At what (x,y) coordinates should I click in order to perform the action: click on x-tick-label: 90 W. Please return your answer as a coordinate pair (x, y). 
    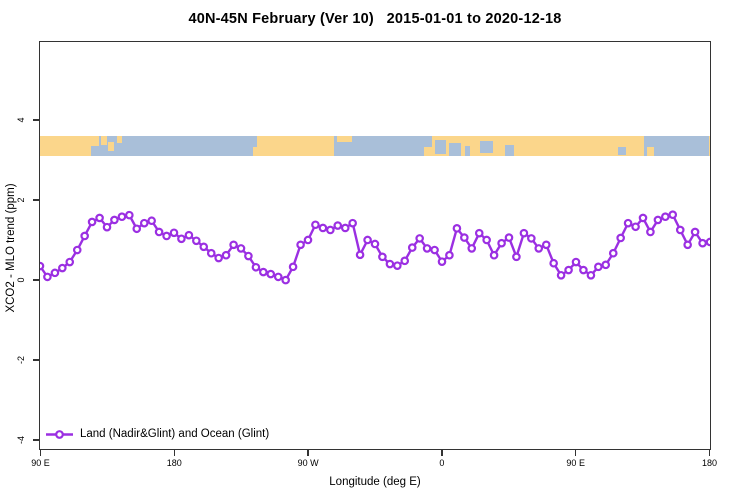
    Looking at the image, I should click on (308, 463).